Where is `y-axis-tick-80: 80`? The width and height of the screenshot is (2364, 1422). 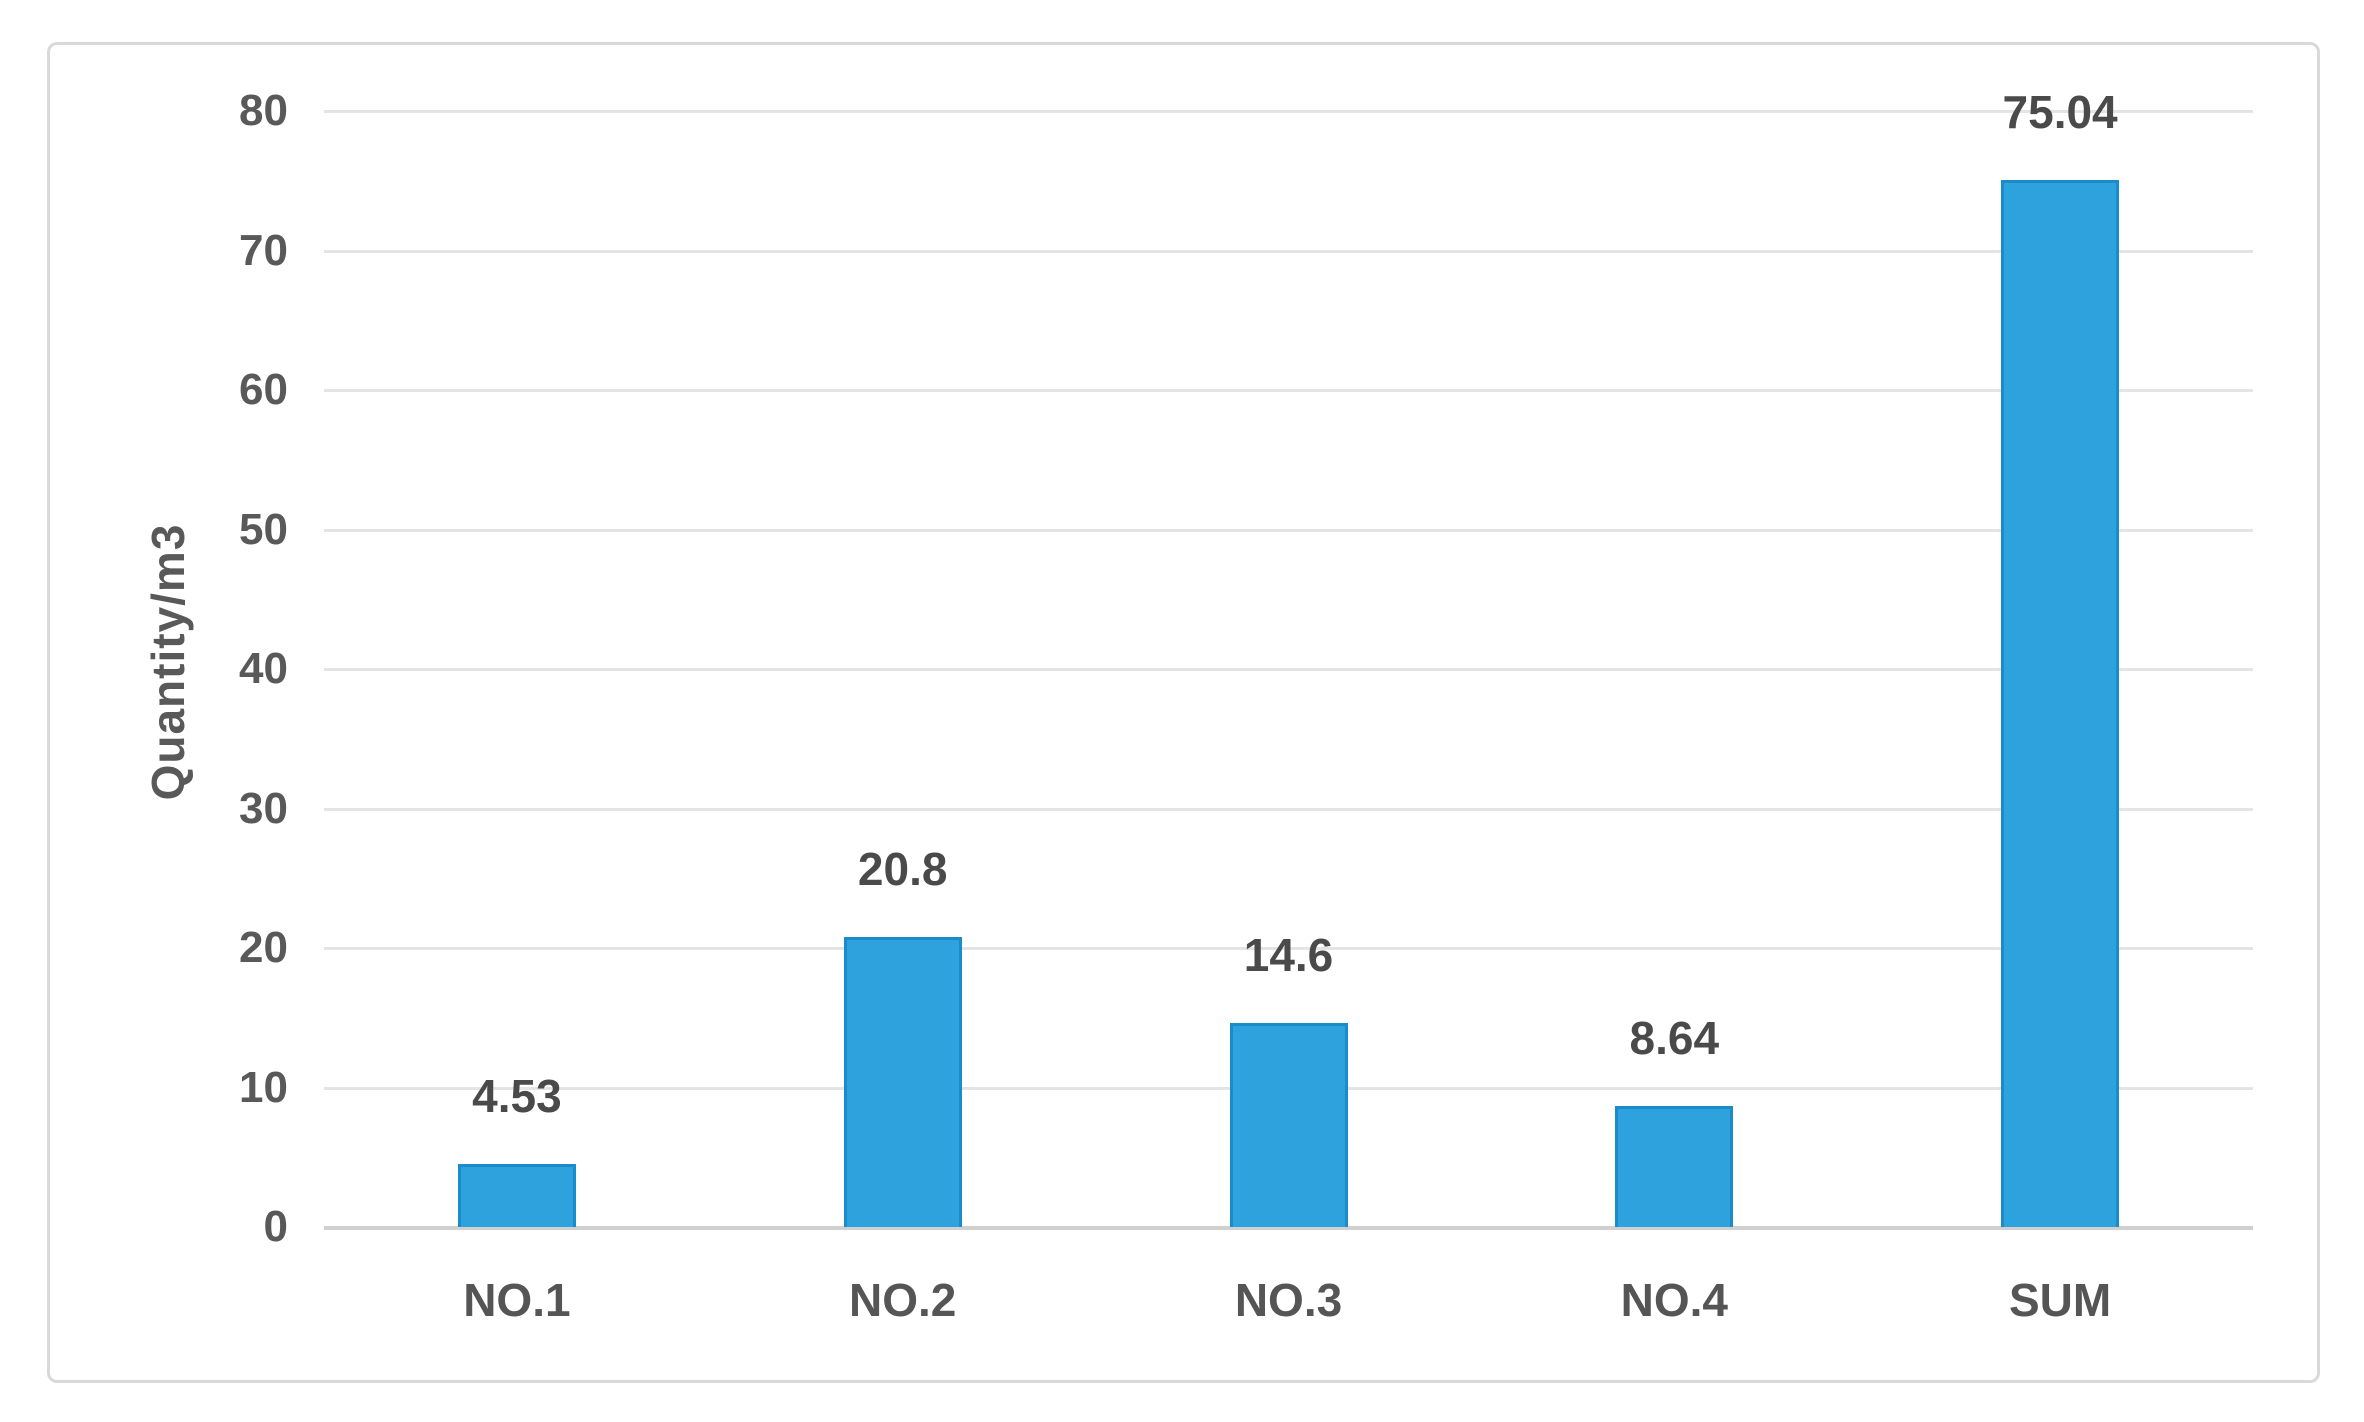 y-axis-tick-80: 80 is located at coordinates (263, 110).